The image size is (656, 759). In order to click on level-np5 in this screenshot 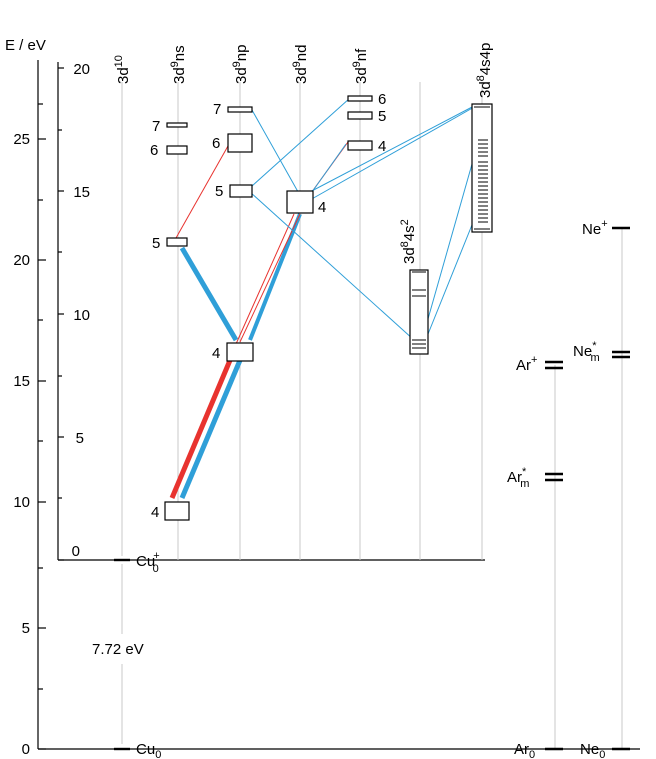, I will do `click(241, 191)`.